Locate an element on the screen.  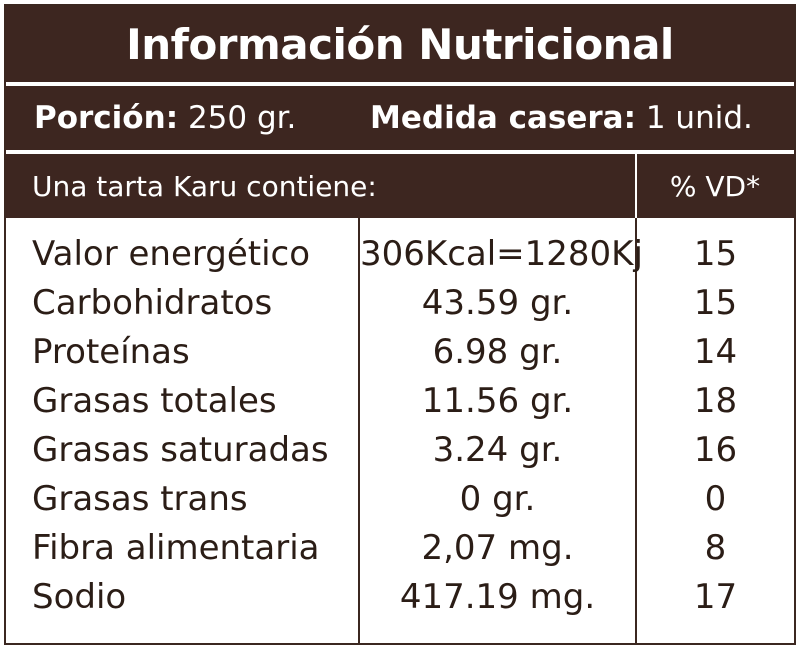
nutrient-name: Carbohidratos is located at coordinates (152, 303).